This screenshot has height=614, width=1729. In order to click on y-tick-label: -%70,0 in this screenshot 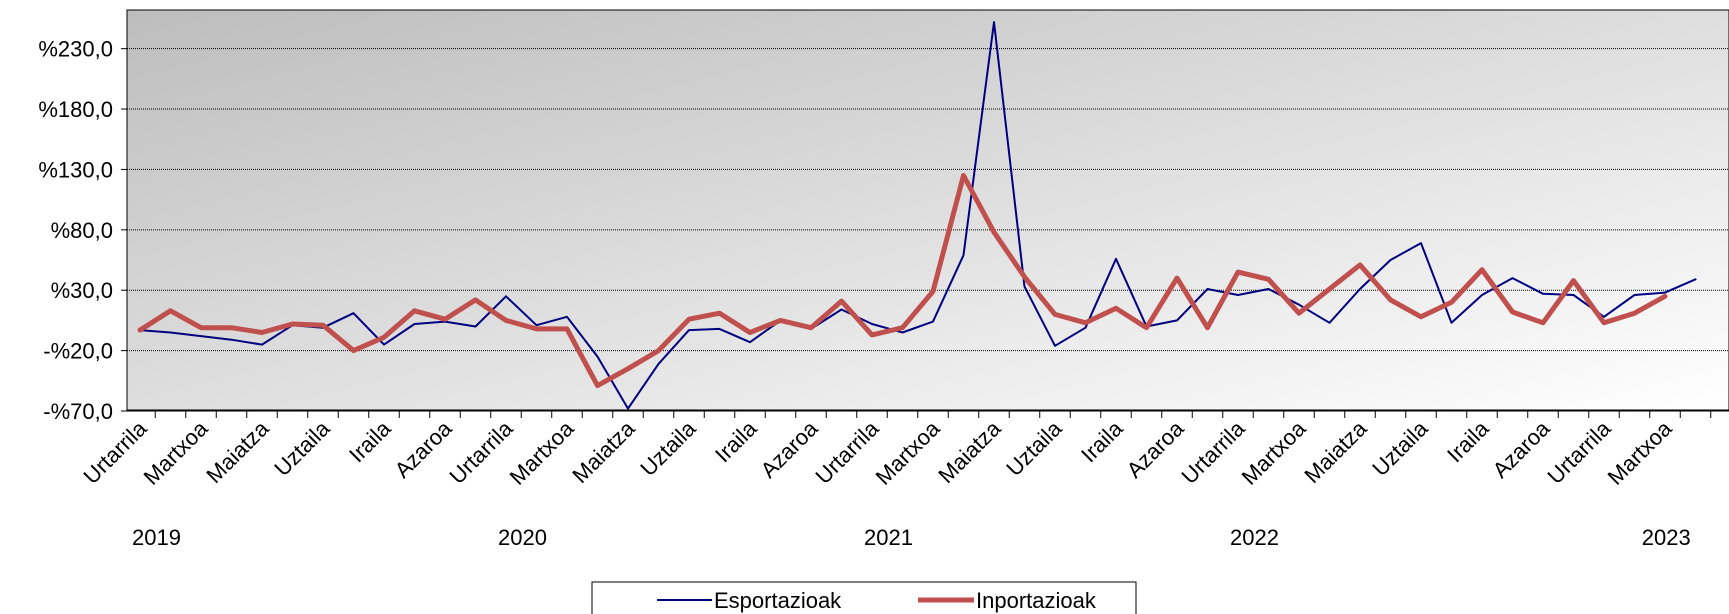, I will do `click(78, 411)`.